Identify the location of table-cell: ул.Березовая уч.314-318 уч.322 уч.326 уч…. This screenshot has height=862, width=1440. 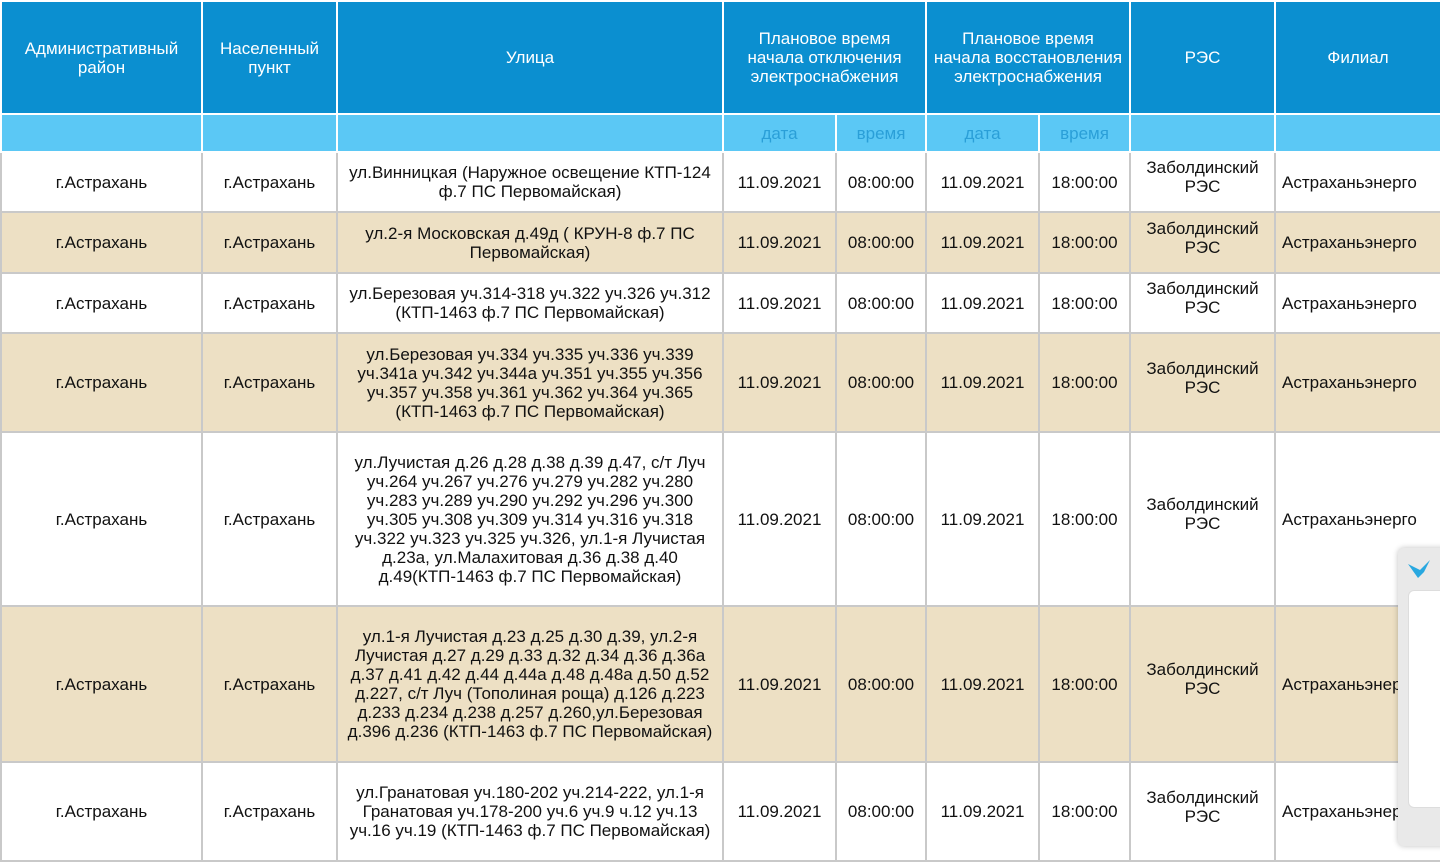
(530, 303).